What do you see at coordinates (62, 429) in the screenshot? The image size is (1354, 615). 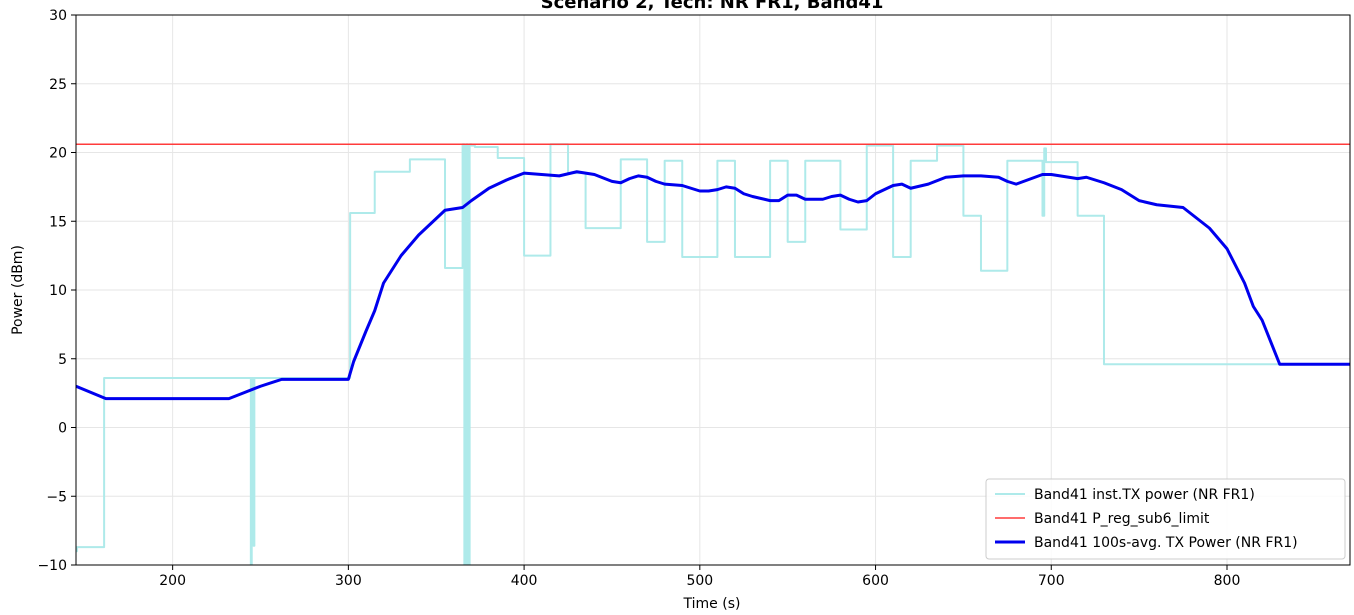 I see `y-tick-label: 0` at bounding box center [62, 429].